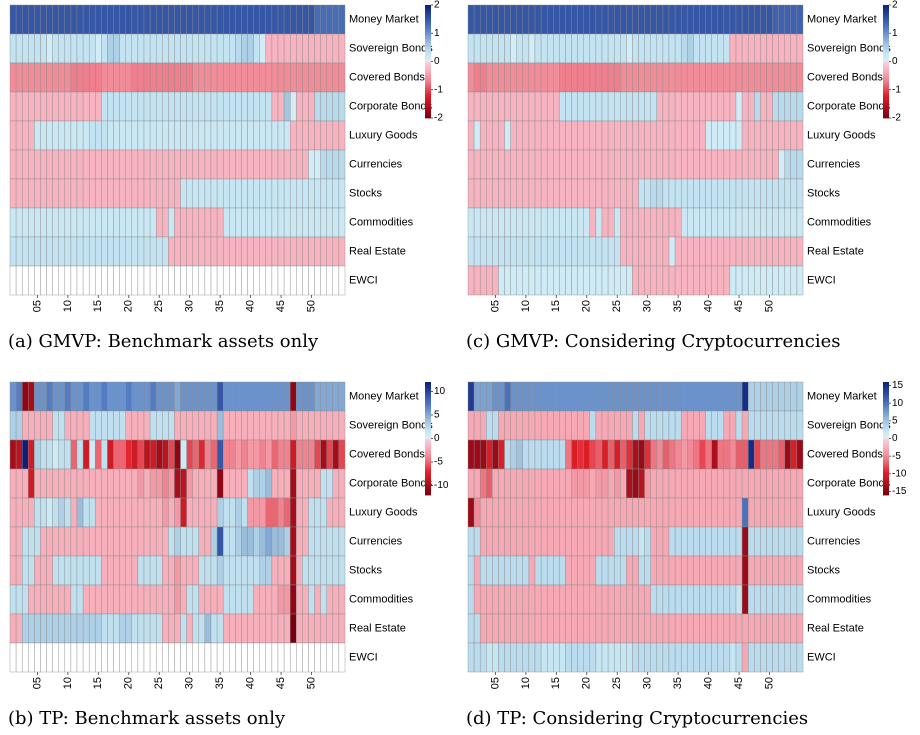 This screenshot has width=920, height=735. I want to click on row-label: Covered Bonds, so click(387, 454).